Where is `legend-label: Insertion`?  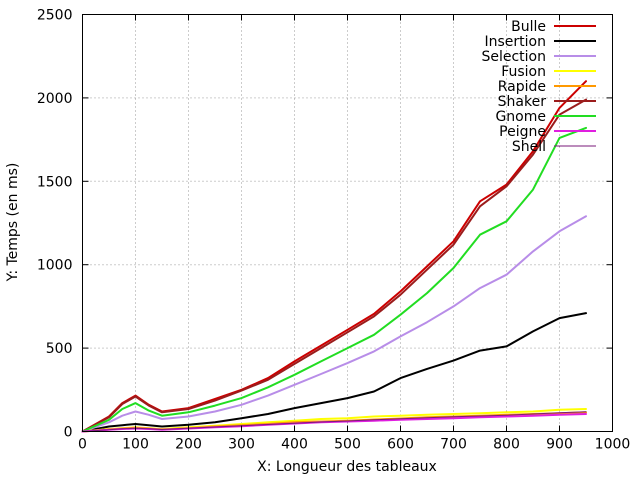
legend-label: Insertion is located at coordinates (515, 42).